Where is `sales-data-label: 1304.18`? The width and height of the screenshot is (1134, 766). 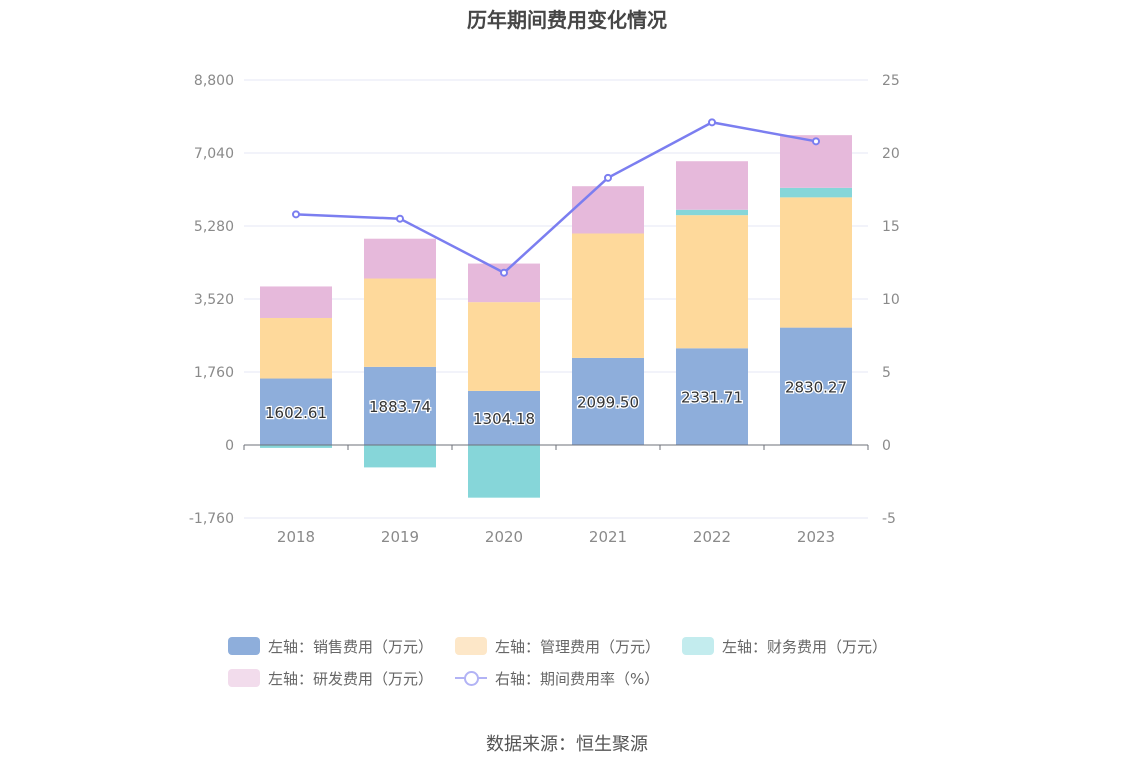 sales-data-label: 1304.18 is located at coordinates (504, 419).